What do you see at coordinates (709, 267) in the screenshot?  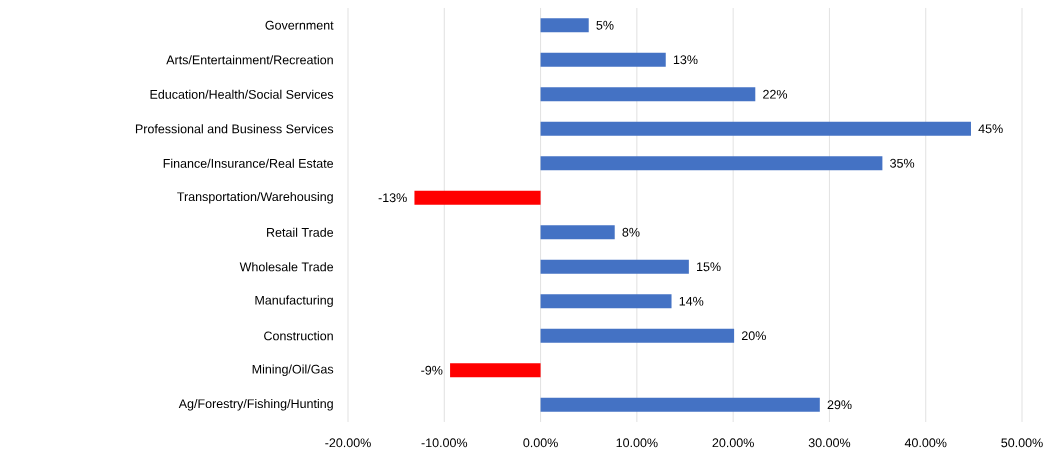 I see `data-label: 15%` at bounding box center [709, 267].